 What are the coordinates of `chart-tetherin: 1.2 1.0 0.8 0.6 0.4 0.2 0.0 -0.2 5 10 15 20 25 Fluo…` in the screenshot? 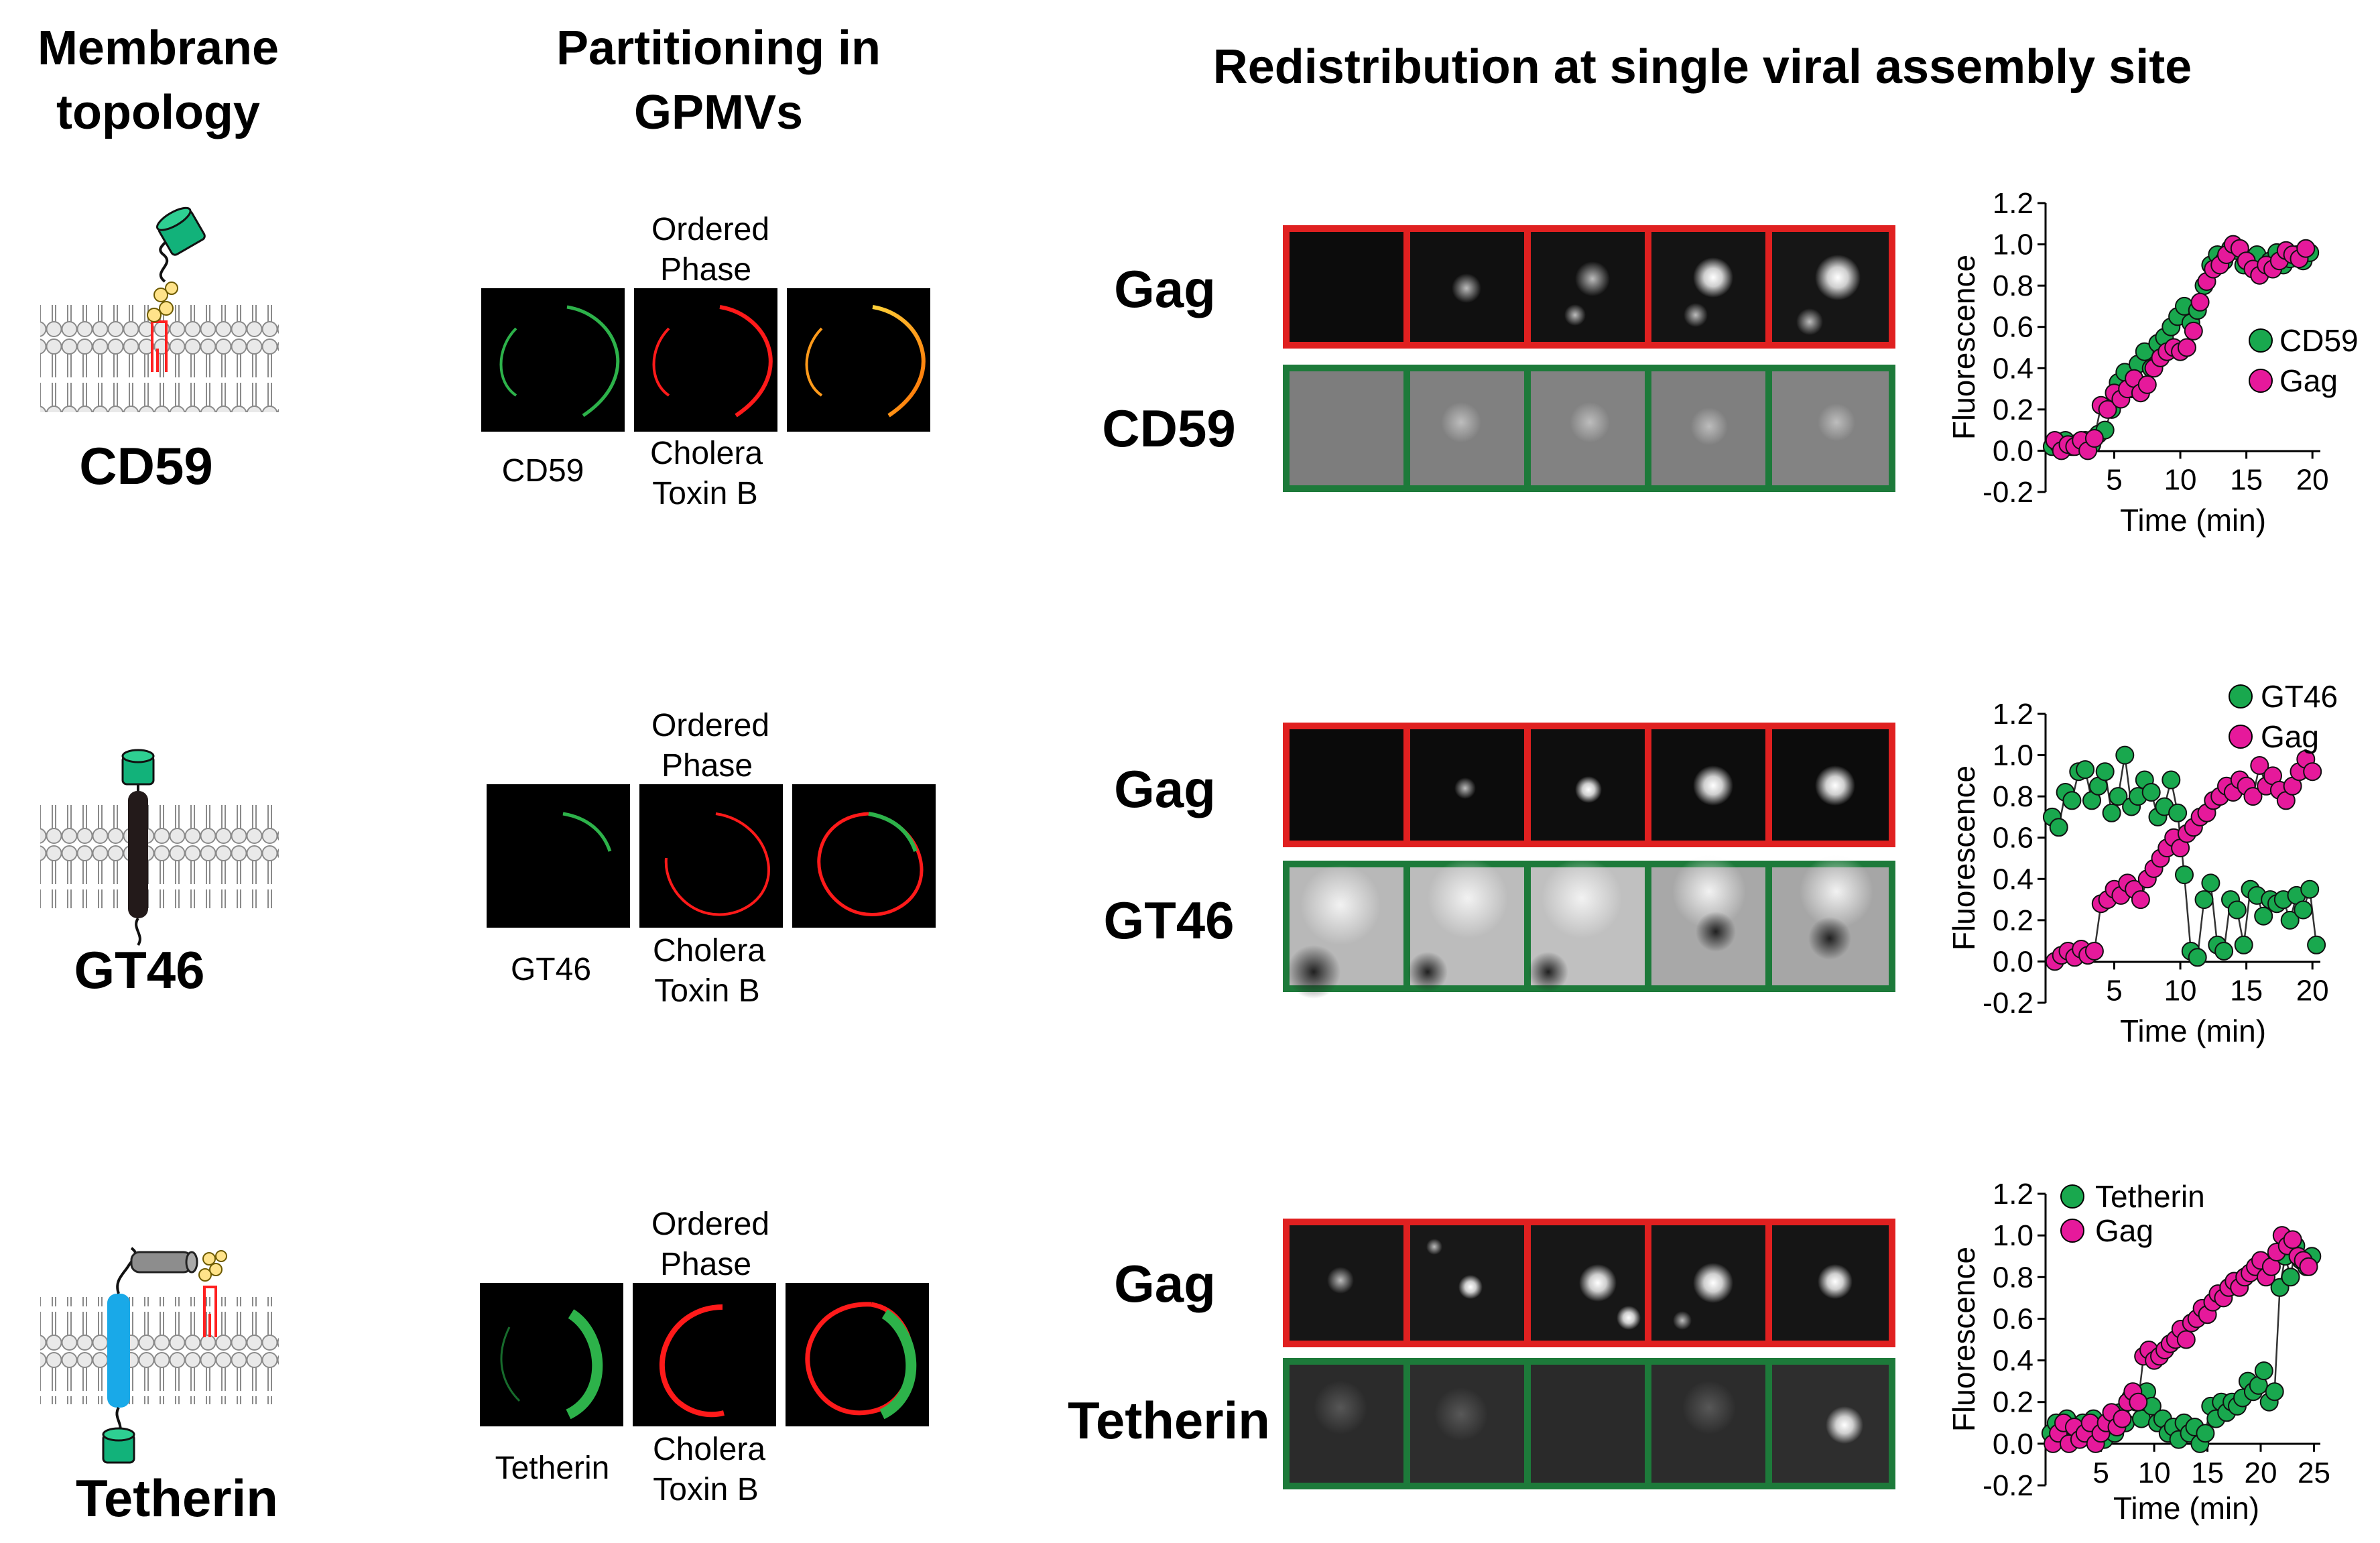 It's located at (2138, 1352).